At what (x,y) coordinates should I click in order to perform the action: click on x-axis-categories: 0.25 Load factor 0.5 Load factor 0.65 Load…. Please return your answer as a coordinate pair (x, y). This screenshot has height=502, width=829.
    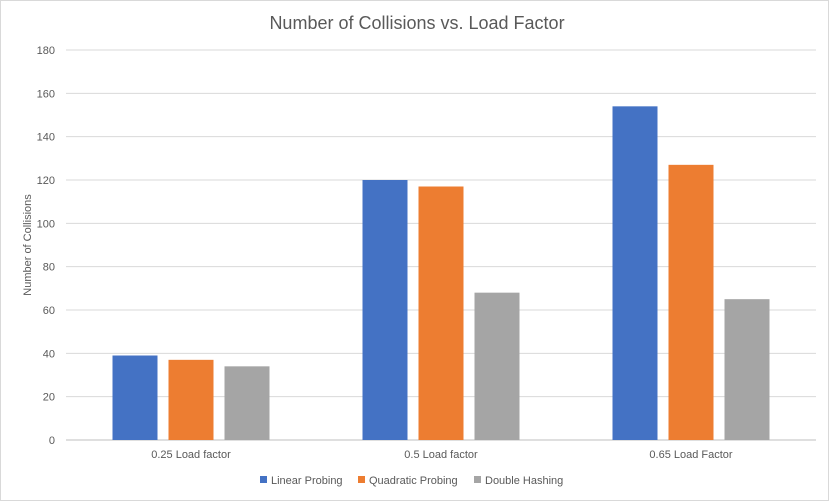
    Looking at the image, I should click on (442, 455).